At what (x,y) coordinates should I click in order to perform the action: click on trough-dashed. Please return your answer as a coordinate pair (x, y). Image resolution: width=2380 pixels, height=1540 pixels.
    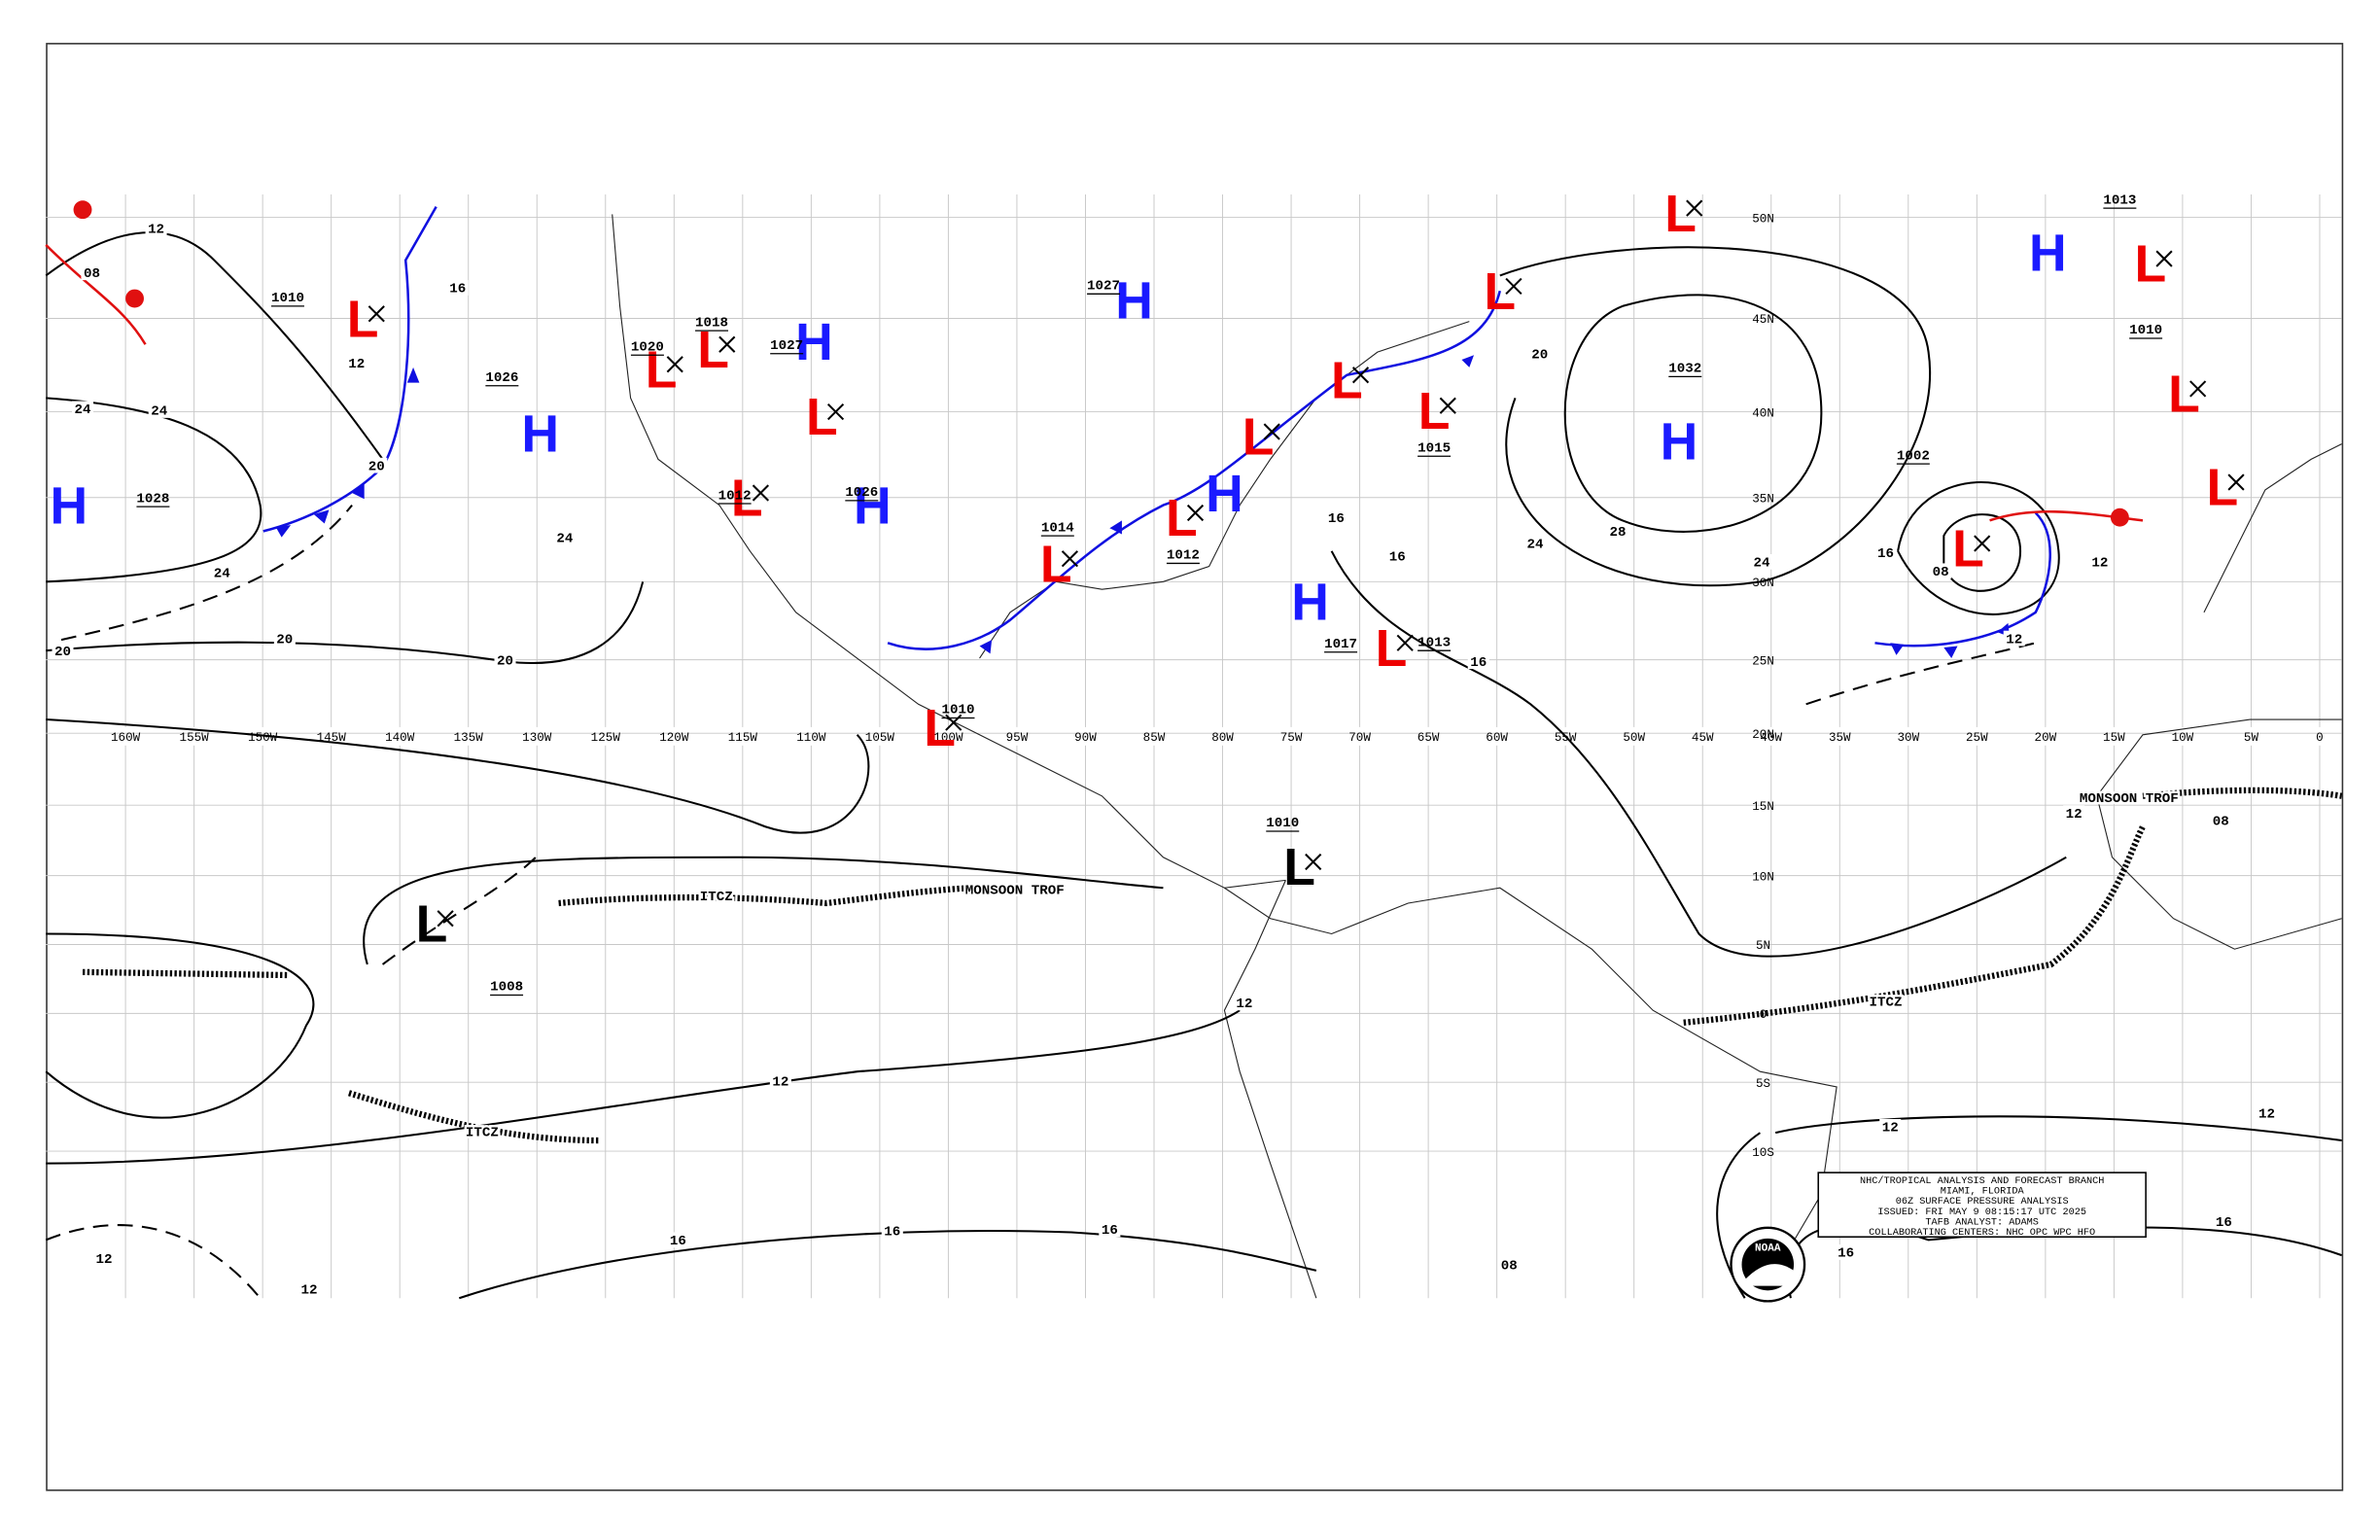
    Looking at the image, I should click on (206, 573).